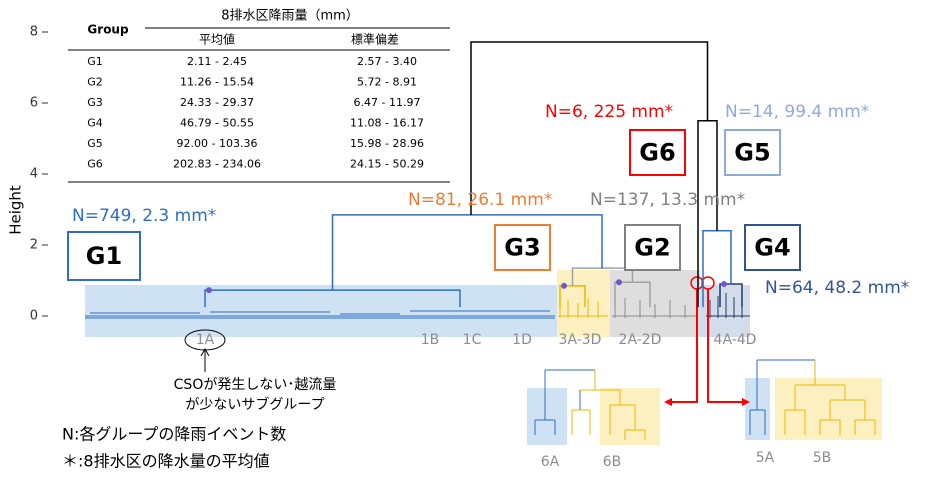 This screenshot has width=948, height=482. What do you see at coordinates (640, 340) in the screenshot?
I see `subgroup-label: 2A-2D` at bounding box center [640, 340].